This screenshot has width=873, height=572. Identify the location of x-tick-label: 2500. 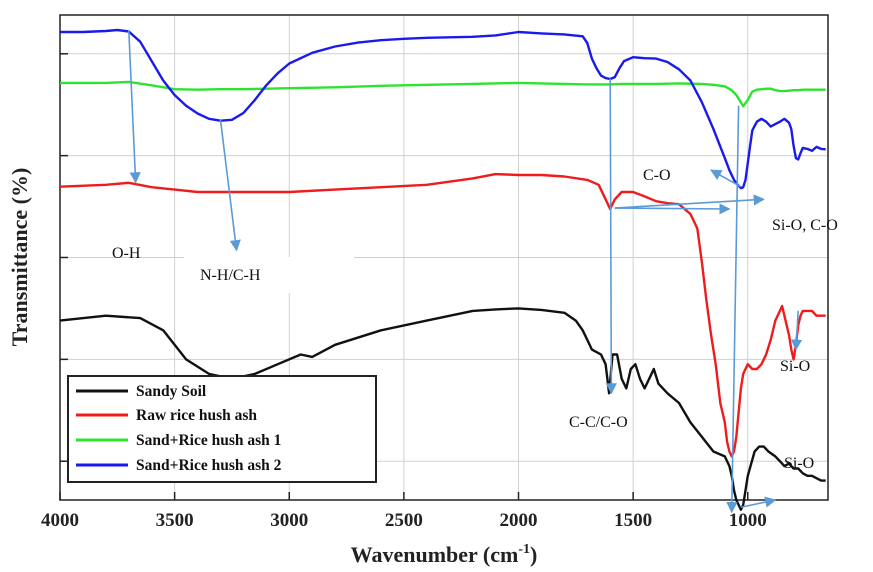
(404, 520).